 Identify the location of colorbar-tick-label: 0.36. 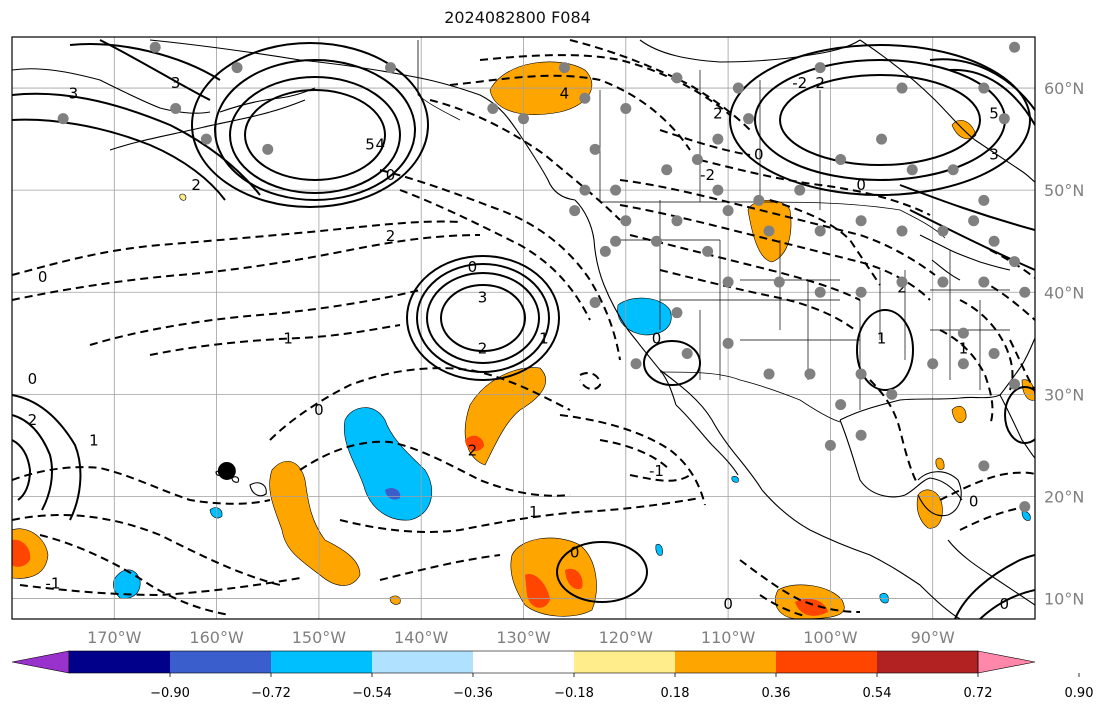
(776, 693).